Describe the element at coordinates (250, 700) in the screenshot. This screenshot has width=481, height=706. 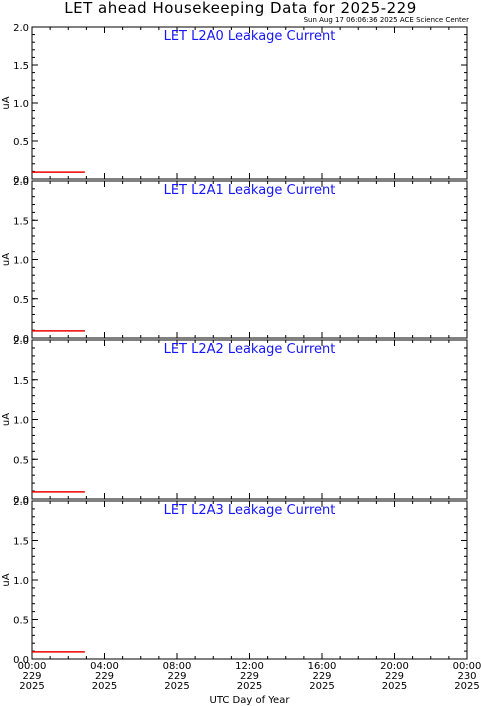
I see `x-axis-label: UTC Day of Year` at that location.